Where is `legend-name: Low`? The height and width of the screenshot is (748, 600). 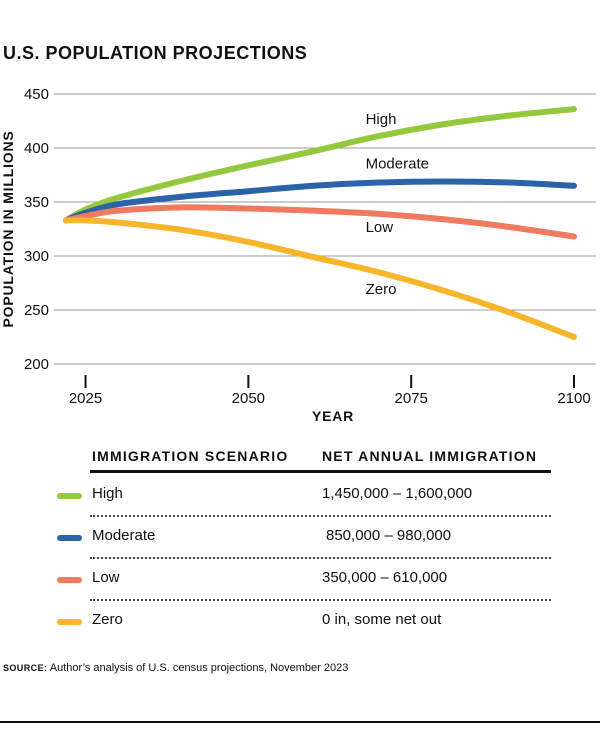 legend-name: Low is located at coordinates (106, 577).